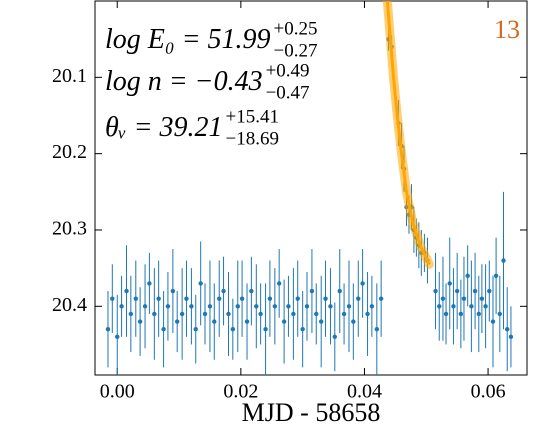 The image size is (548, 439). I want to click on annotation-main: log n = −0.43, so click(184, 81).